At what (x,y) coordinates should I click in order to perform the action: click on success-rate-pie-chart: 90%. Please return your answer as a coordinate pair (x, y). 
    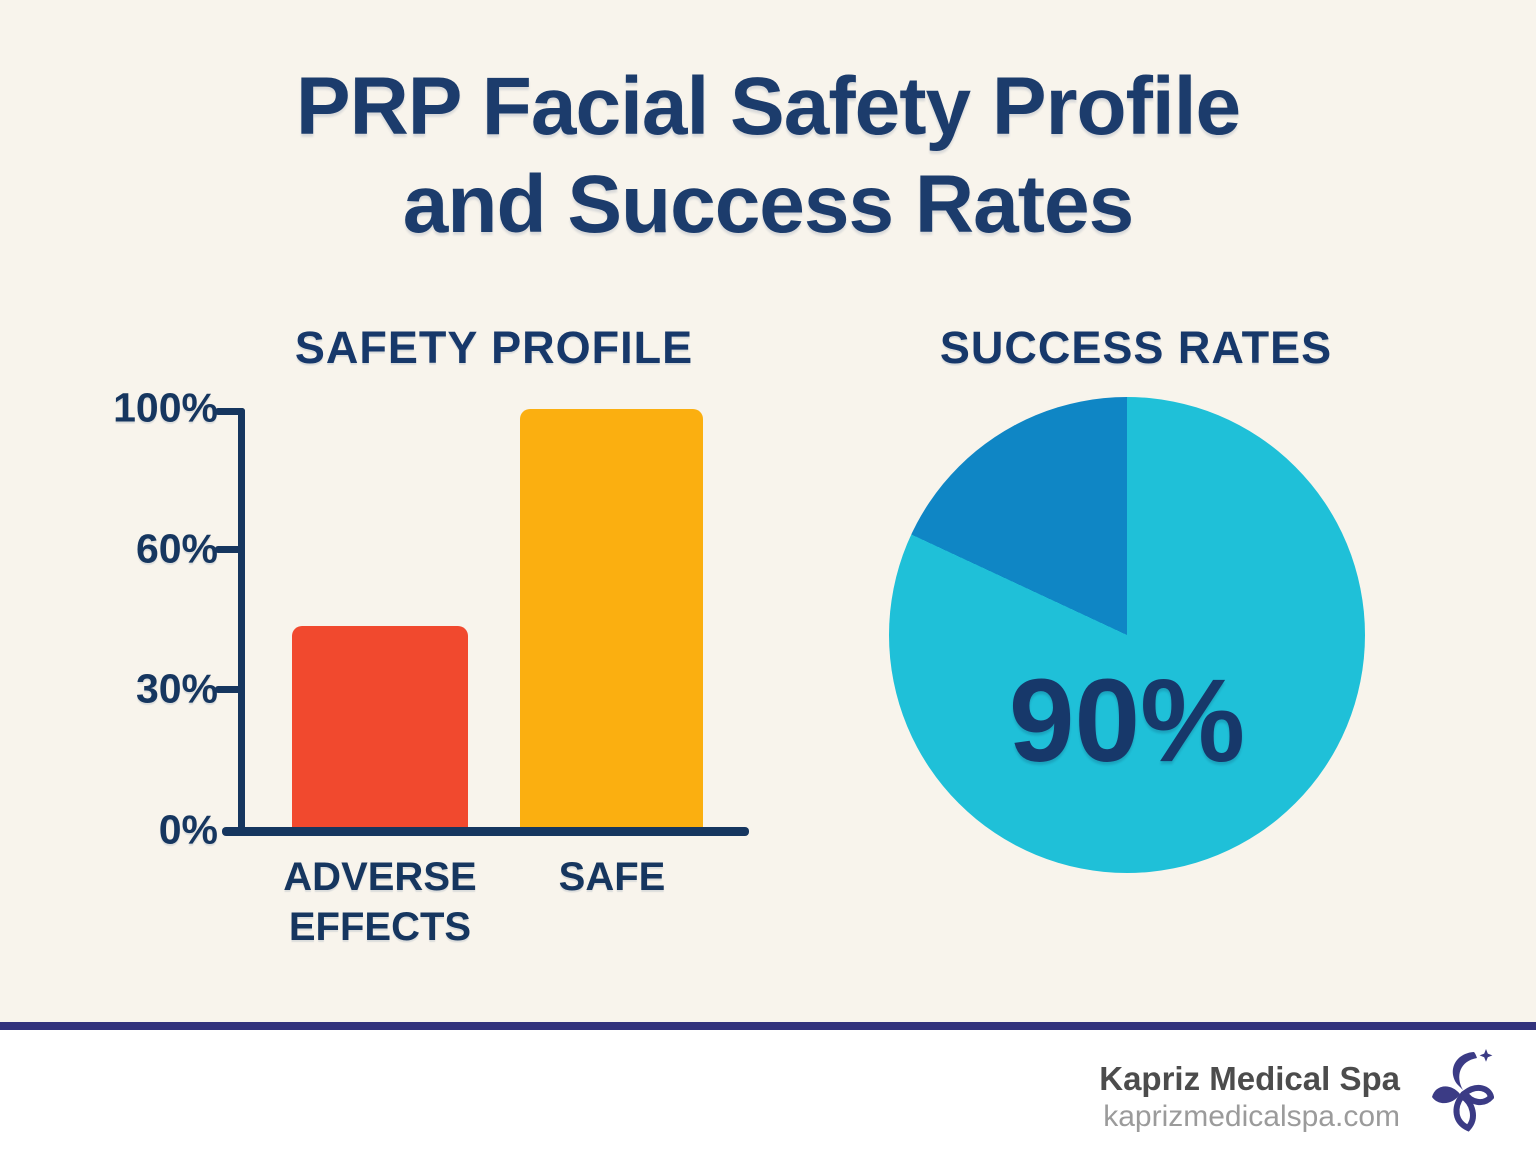
    Looking at the image, I should click on (1127, 635).